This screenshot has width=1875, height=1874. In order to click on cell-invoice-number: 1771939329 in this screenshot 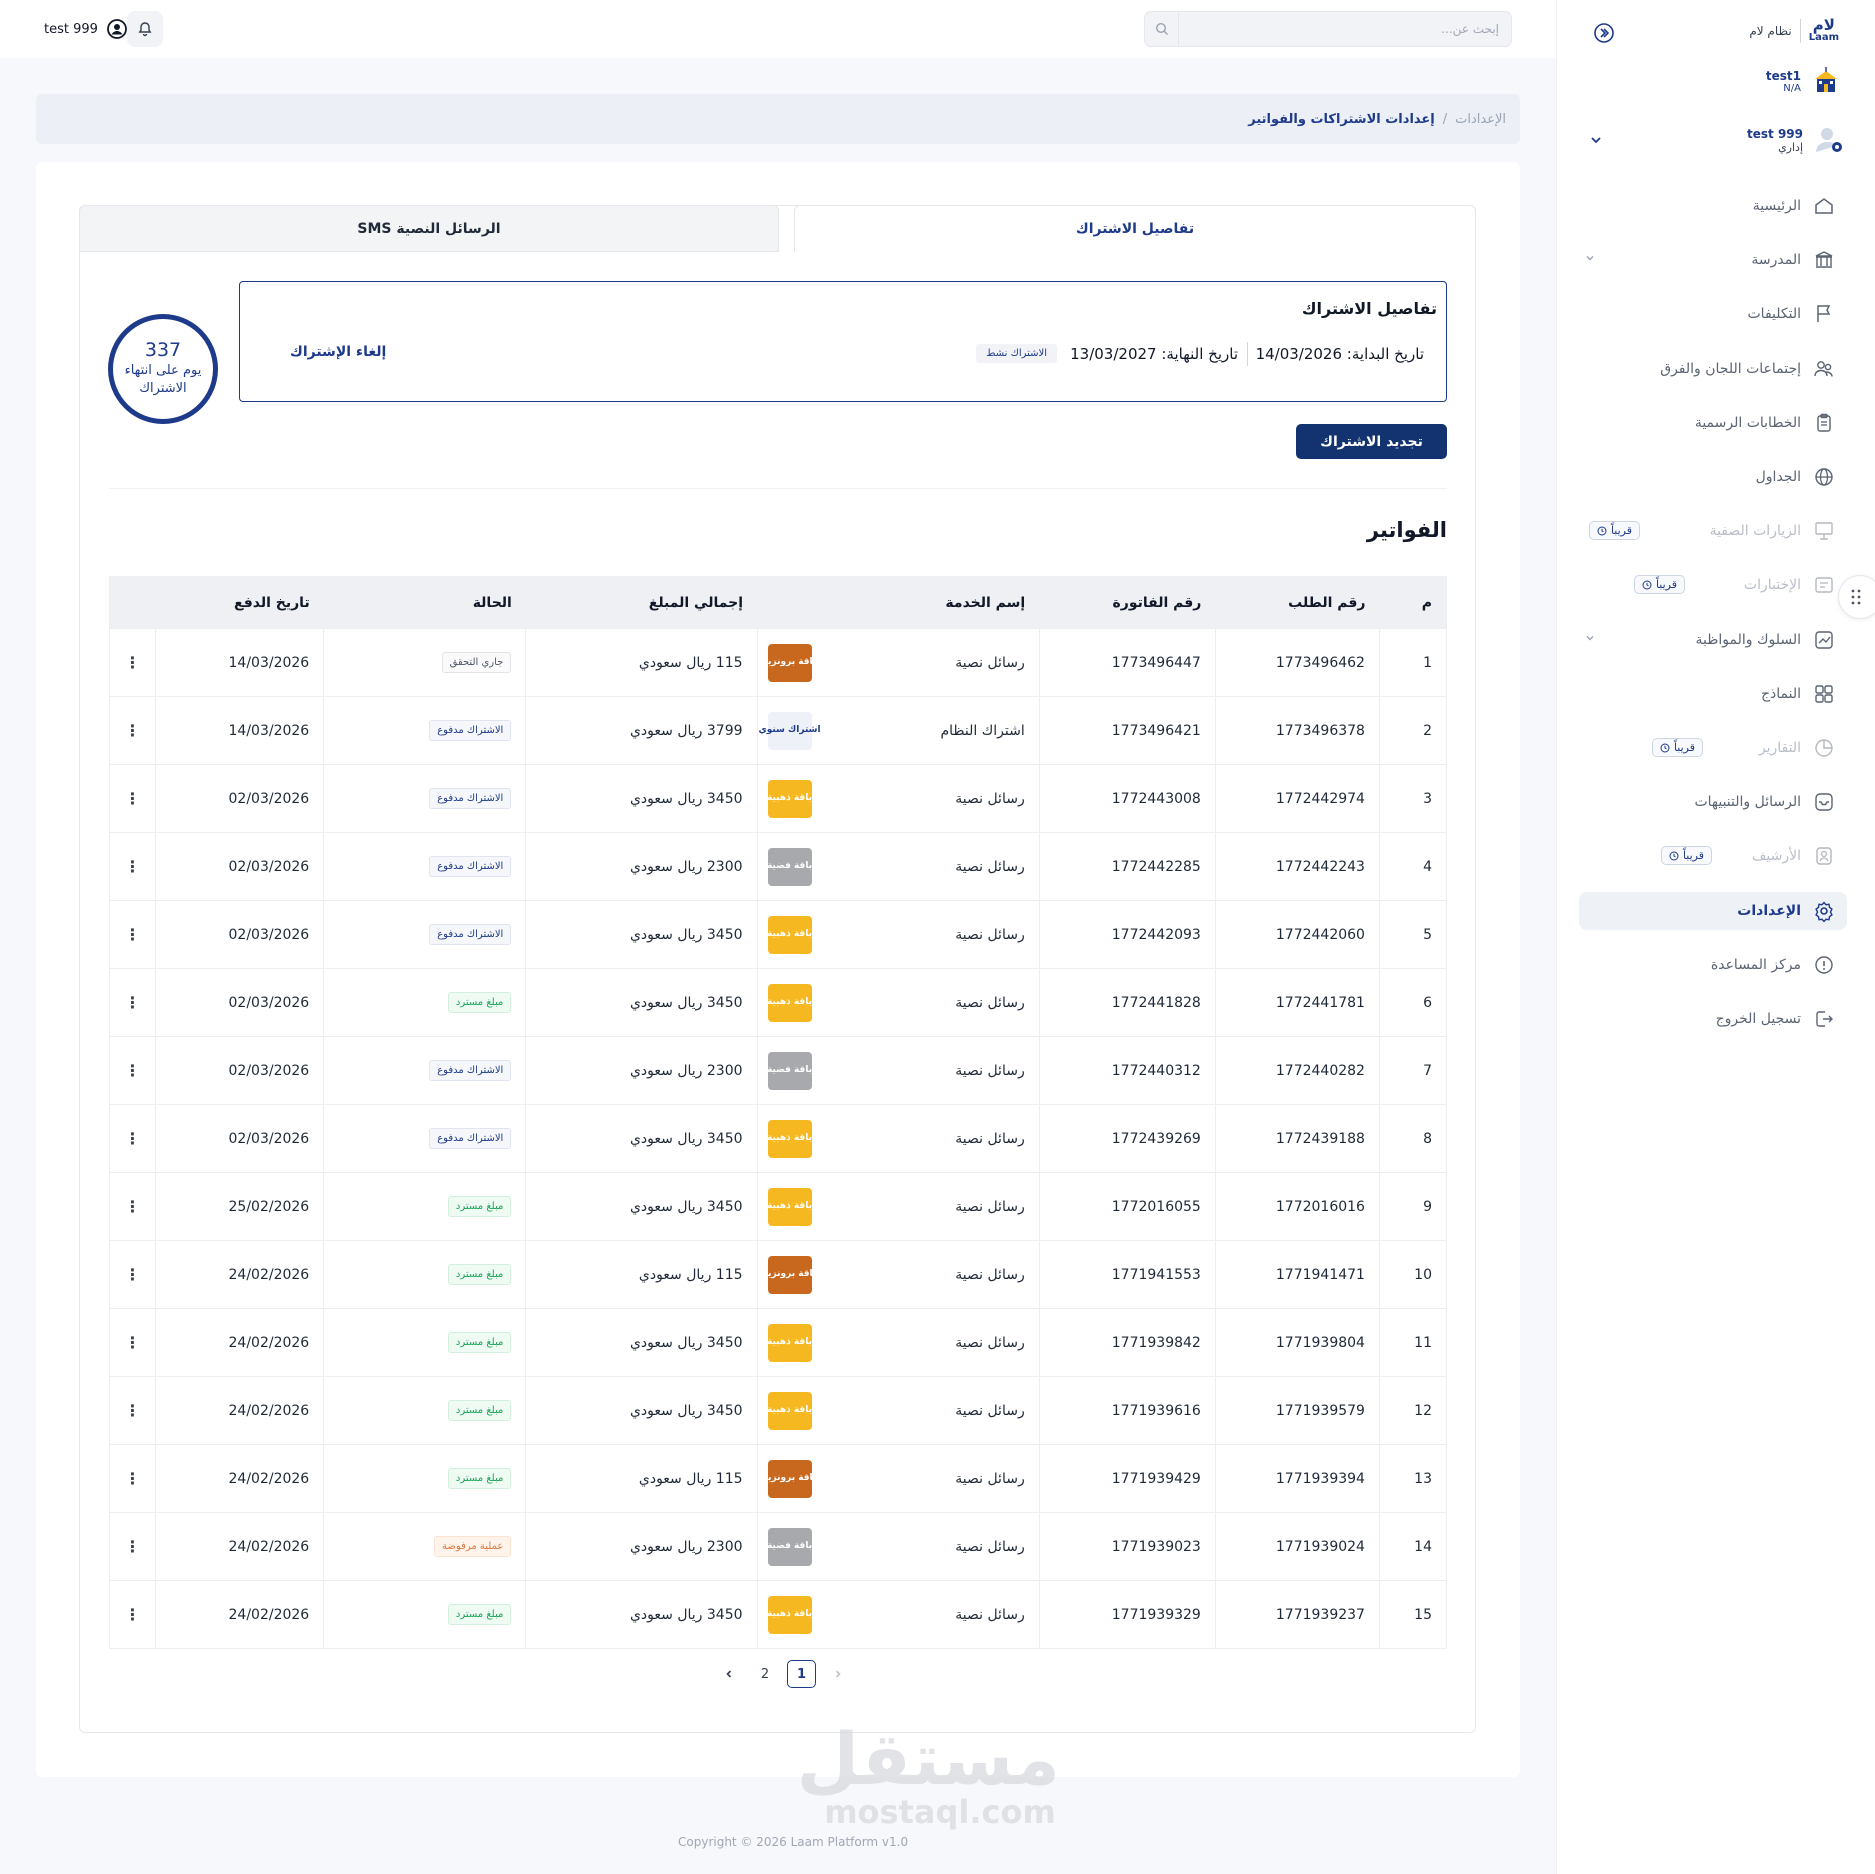, I will do `click(1127, 1614)`.